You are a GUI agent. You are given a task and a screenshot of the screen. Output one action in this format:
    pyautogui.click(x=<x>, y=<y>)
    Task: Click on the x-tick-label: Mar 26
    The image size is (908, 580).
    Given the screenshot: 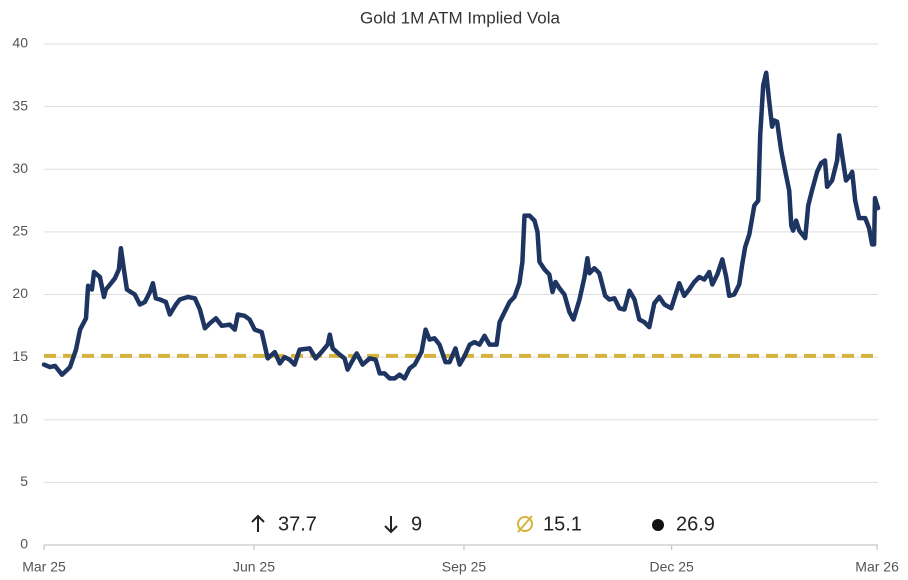 What is the action you would take?
    pyautogui.click(x=877, y=567)
    